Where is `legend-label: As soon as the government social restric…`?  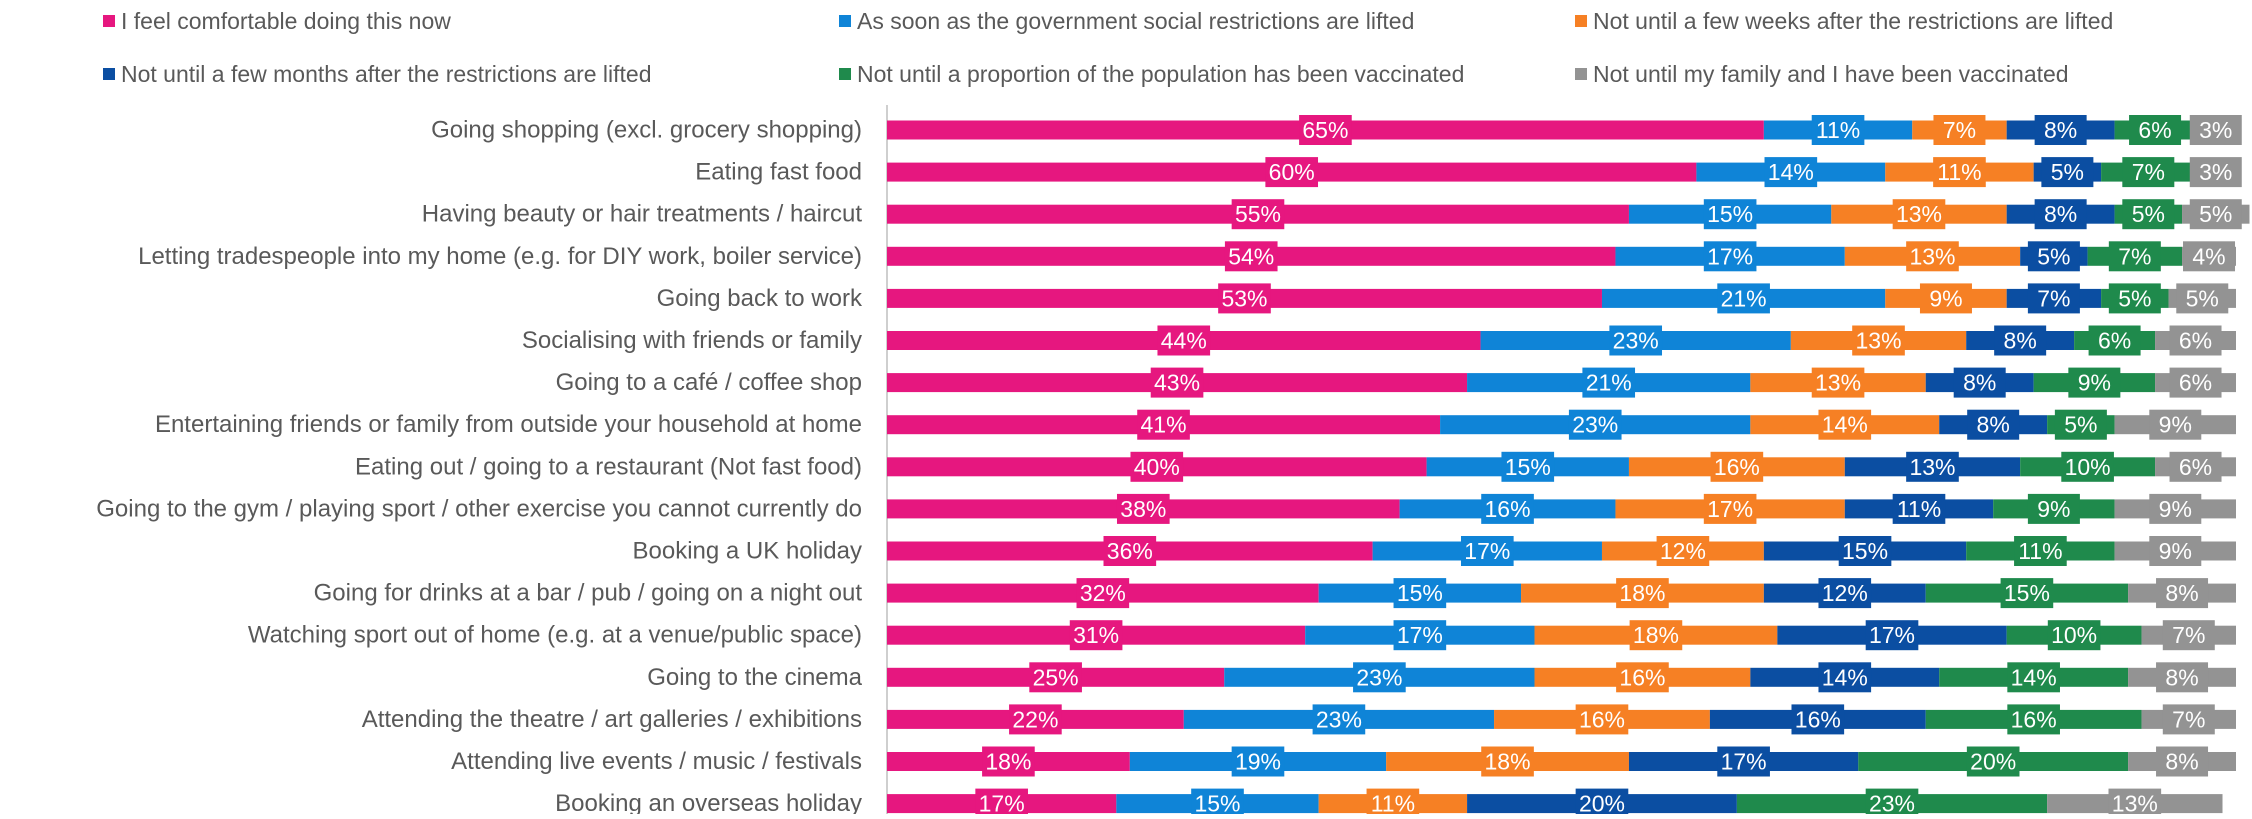 legend-label: As soon as the government social restric… is located at coordinates (1135, 21).